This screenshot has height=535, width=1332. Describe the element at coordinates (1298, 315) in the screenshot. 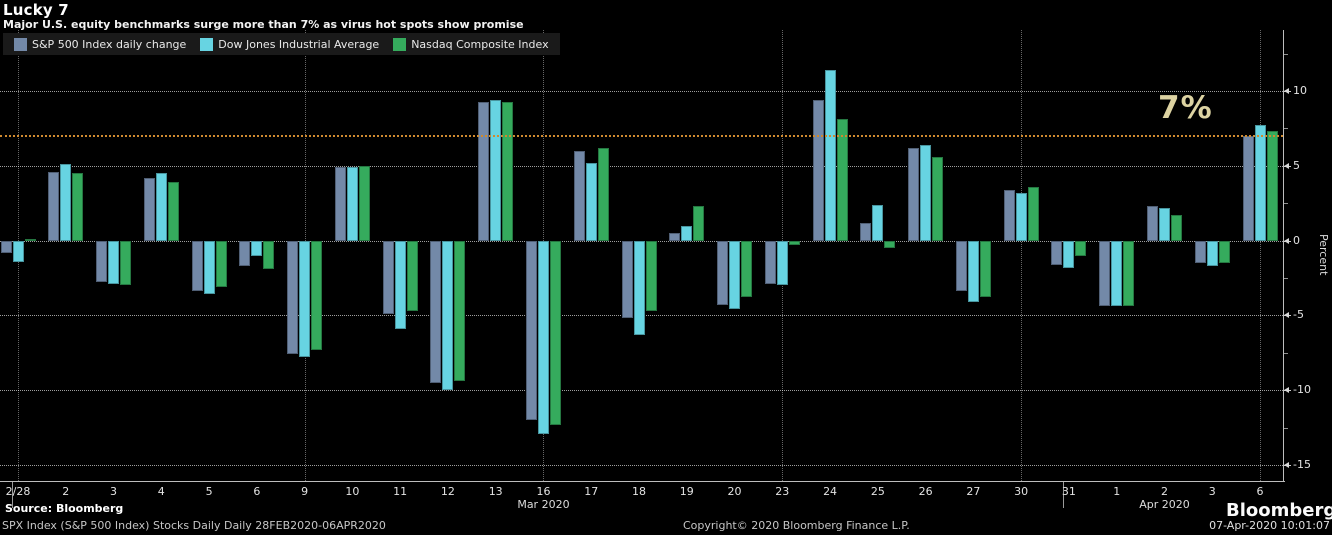

I see `y-tick-label: -5` at that location.